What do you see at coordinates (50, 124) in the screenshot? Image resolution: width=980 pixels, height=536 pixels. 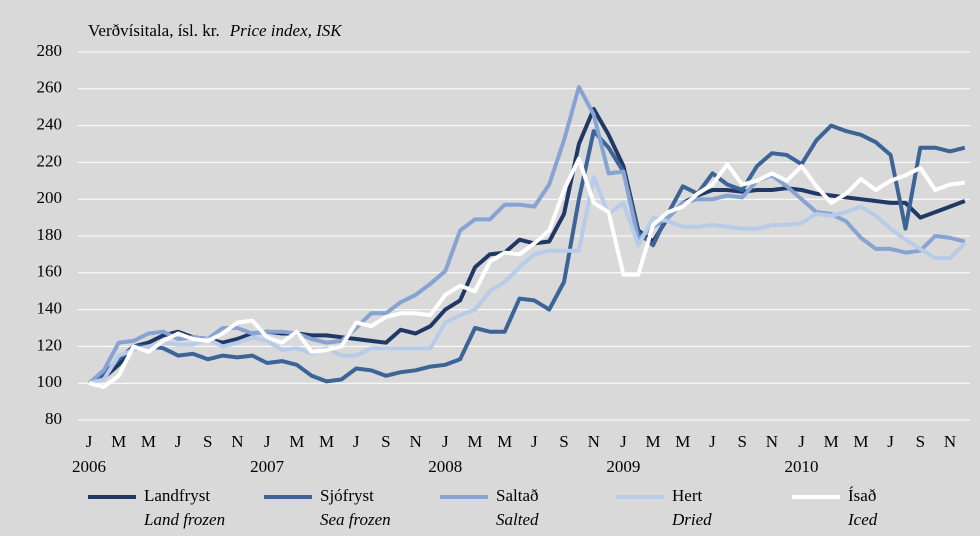 I see `y-tick-label: 240` at bounding box center [50, 124].